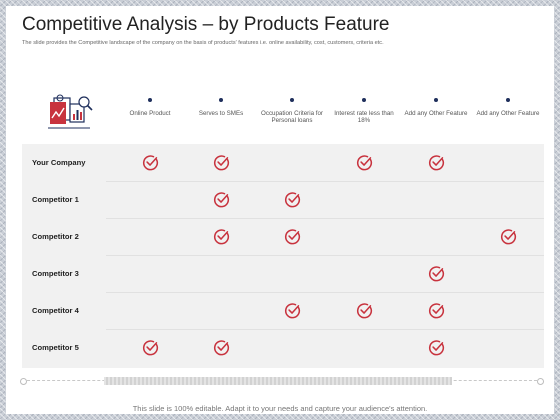  What do you see at coordinates (283, 236) in the screenshot?
I see `table-row: Competitor 2` at bounding box center [283, 236].